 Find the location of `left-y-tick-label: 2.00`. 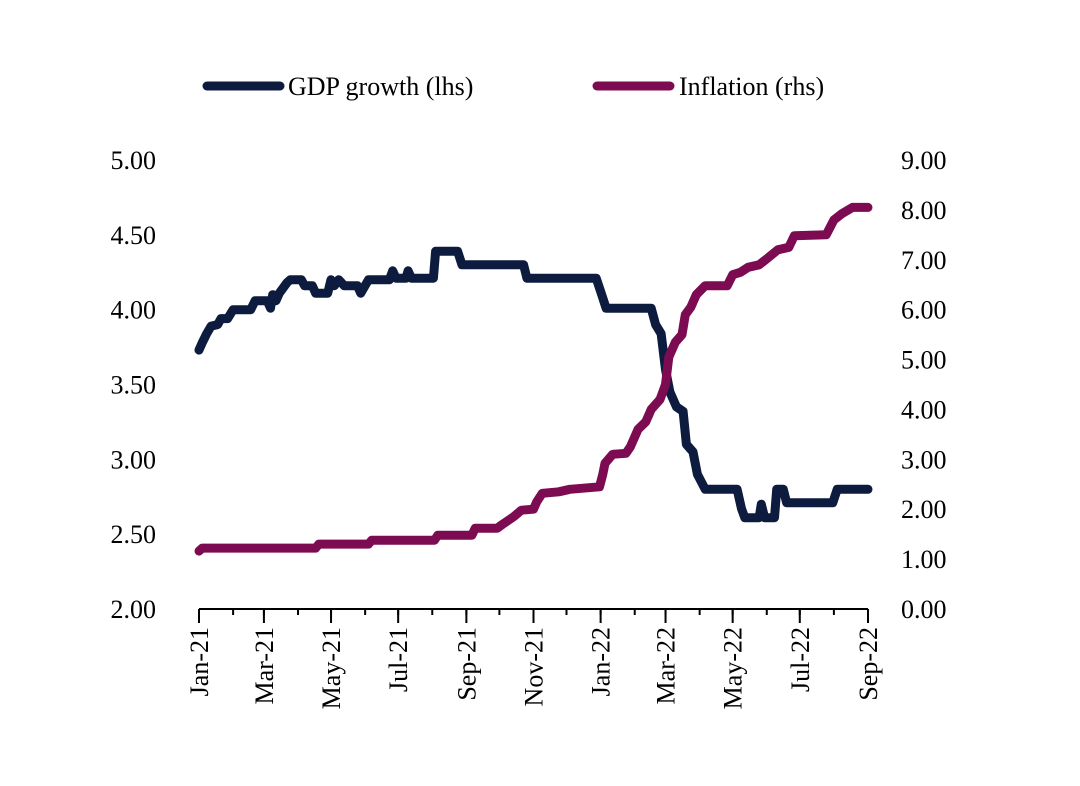

left-y-tick-label: 2.00 is located at coordinates (134, 609).